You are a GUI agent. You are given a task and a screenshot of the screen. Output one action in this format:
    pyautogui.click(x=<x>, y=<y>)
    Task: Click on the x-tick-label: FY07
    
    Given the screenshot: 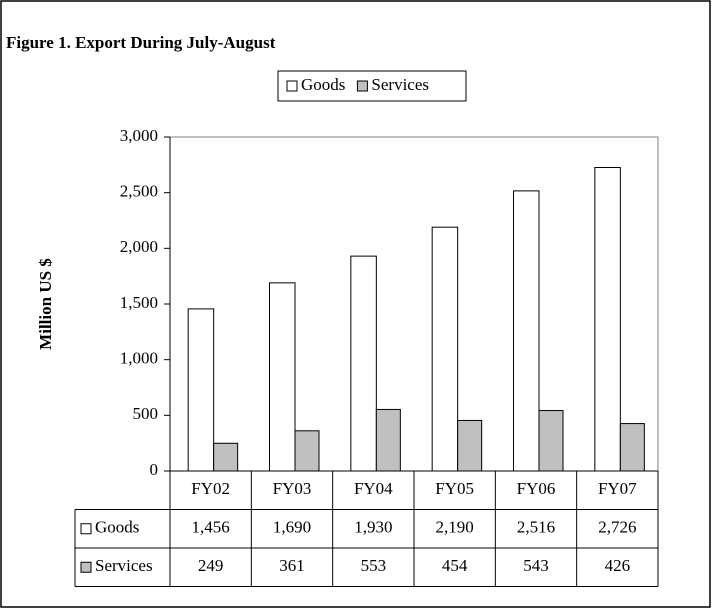 What is the action you would take?
    pyautogui.click(x=617, y=488)
    